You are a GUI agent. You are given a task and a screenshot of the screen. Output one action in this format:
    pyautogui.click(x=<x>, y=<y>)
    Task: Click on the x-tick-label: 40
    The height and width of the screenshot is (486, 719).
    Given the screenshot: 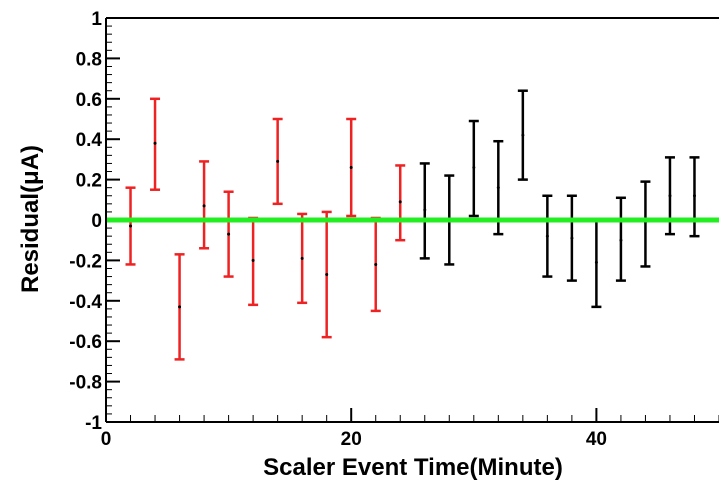 What is the action you would take?
    pyautogui.click(x=596, y=439)
    